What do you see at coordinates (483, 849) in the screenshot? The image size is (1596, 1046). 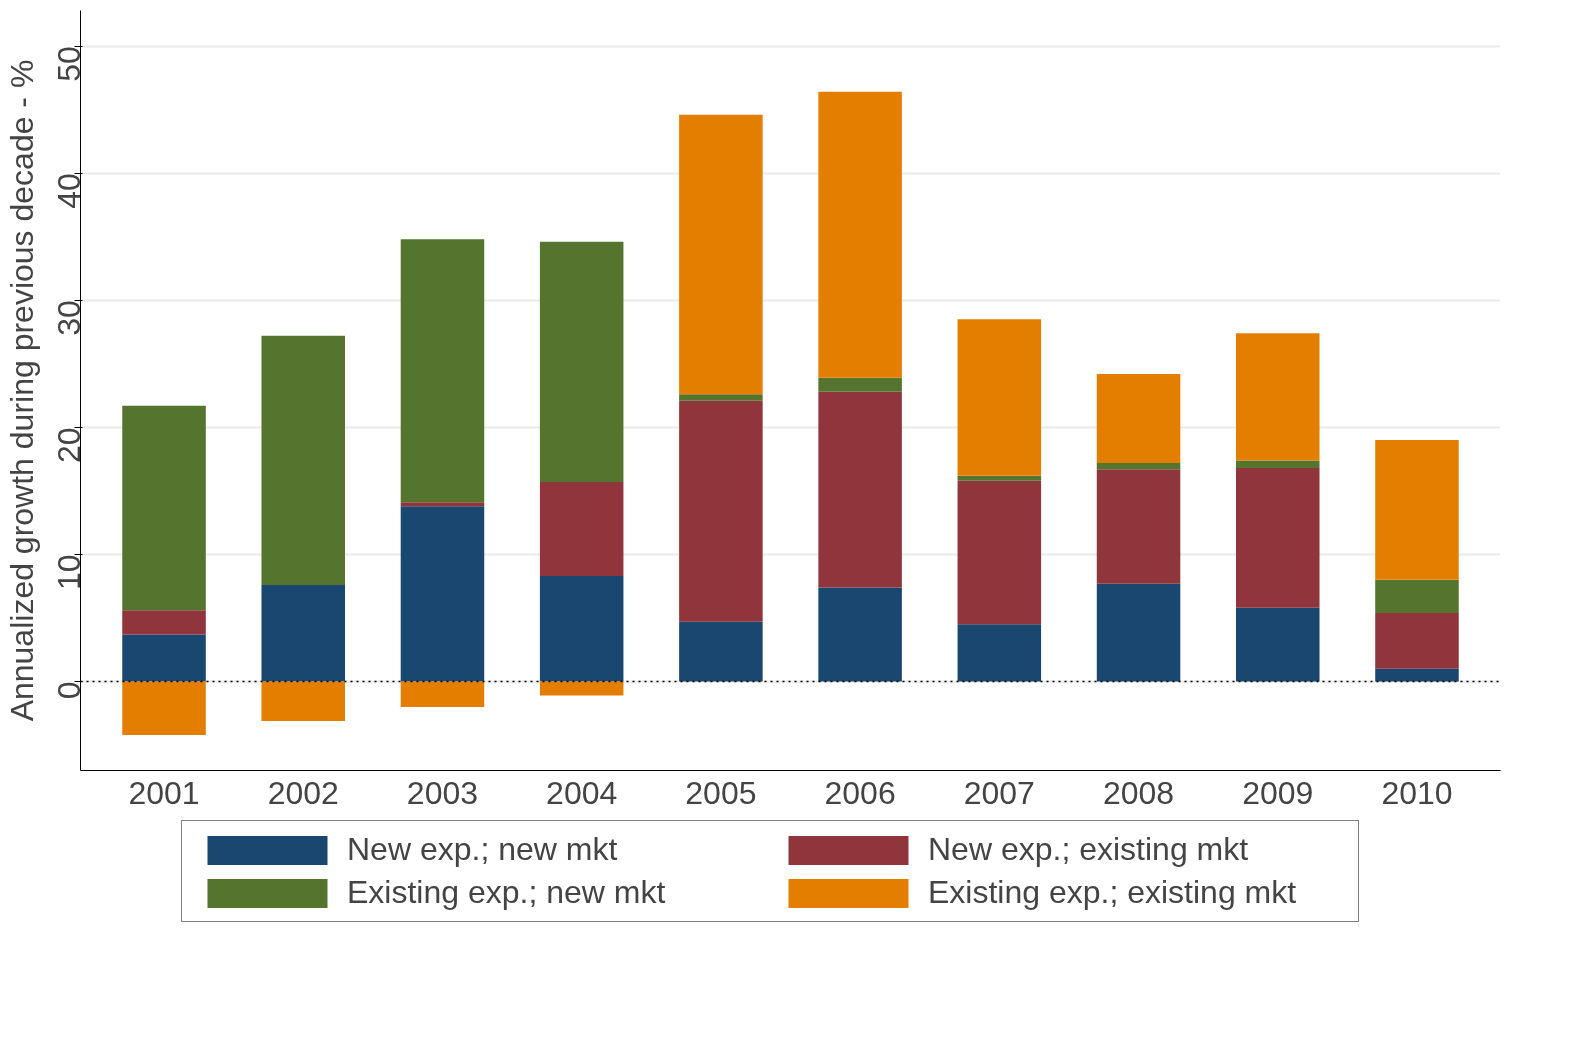 I see `legend-label: New exp.; new mkt` at bounding box center [483, 849].